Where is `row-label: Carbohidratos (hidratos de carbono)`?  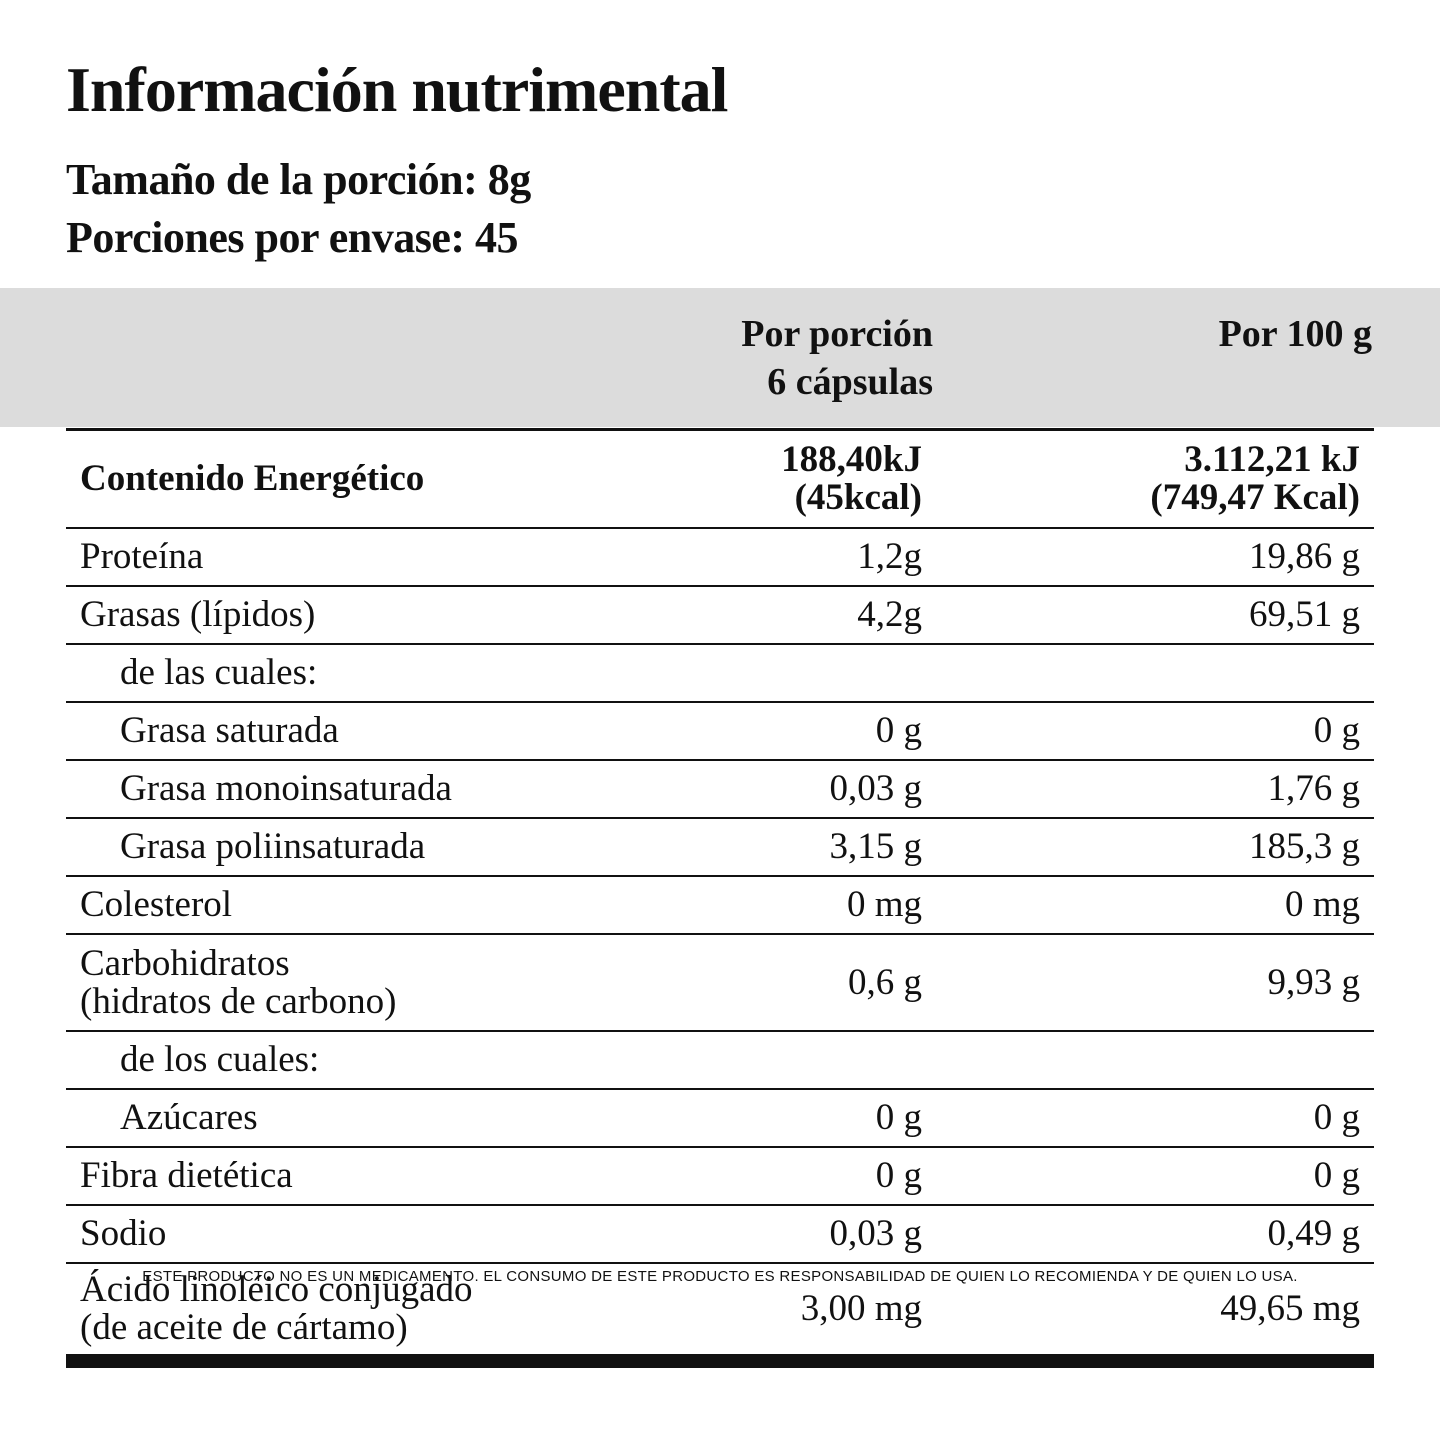
row-label: Carbohidratos (hidratos de carbono) is located at coordinates (386, 982).